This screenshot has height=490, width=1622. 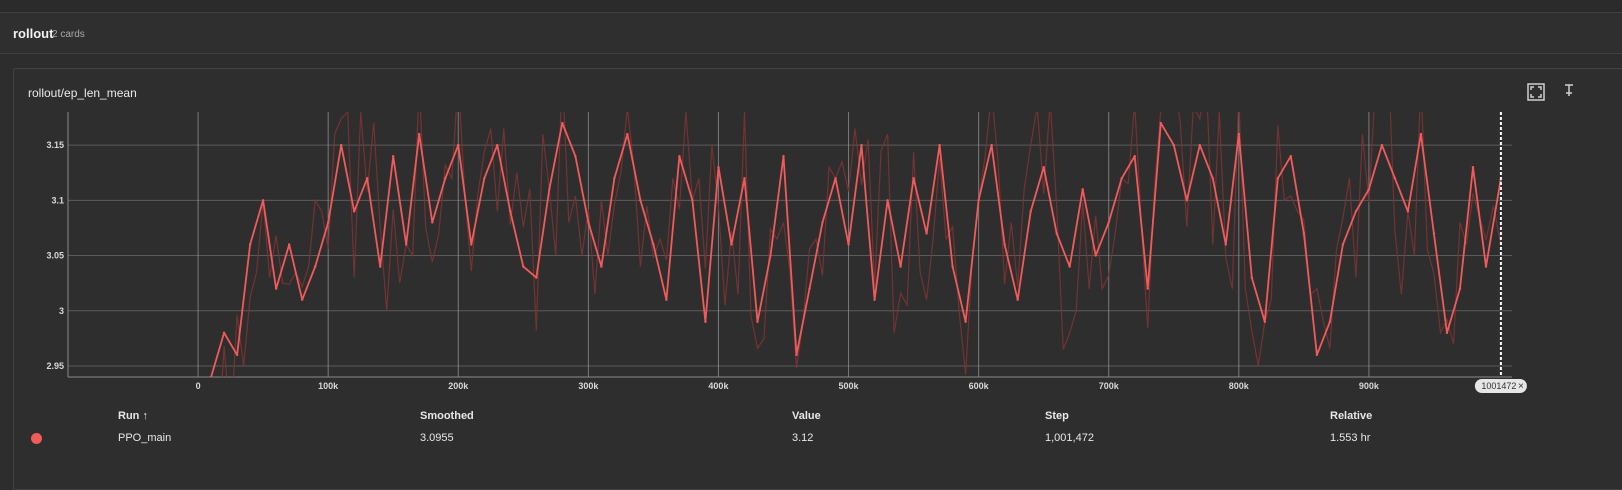 I want to click on y-tick-label: 3.15, so click(x=55, y=145).